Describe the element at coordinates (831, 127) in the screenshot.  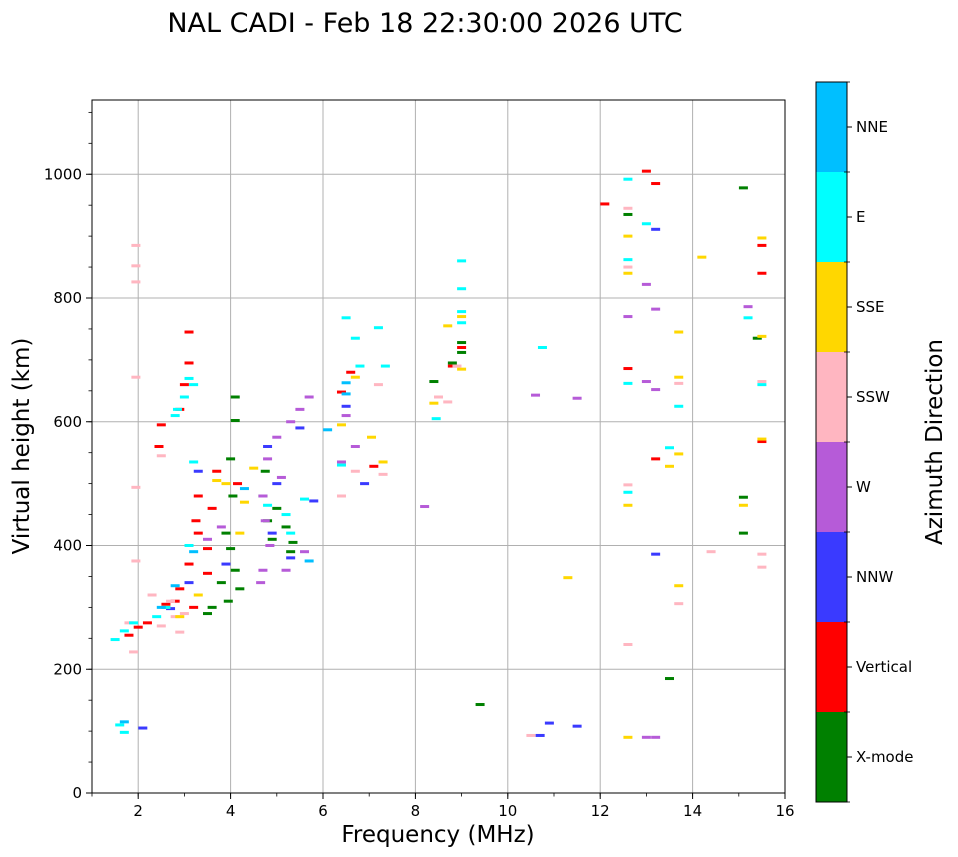
I see `colorbar-swatch-nne` at that location.